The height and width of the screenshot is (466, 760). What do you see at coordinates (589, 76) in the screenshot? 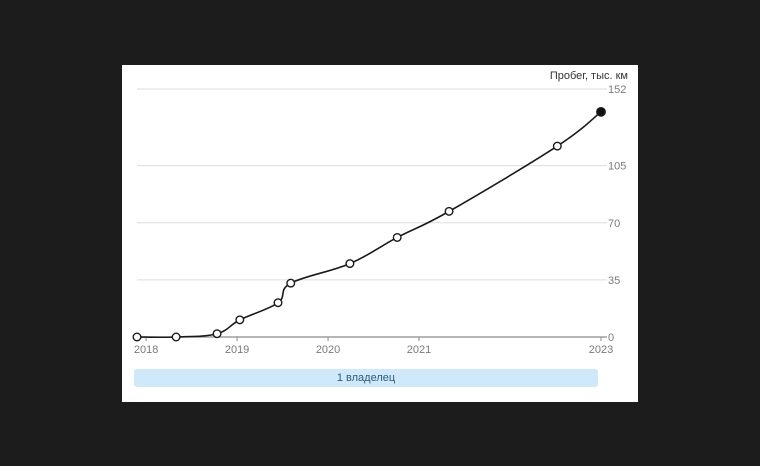
I see `y-axis-label: Пробег, тыс. км` at bounding box center [589, 76].